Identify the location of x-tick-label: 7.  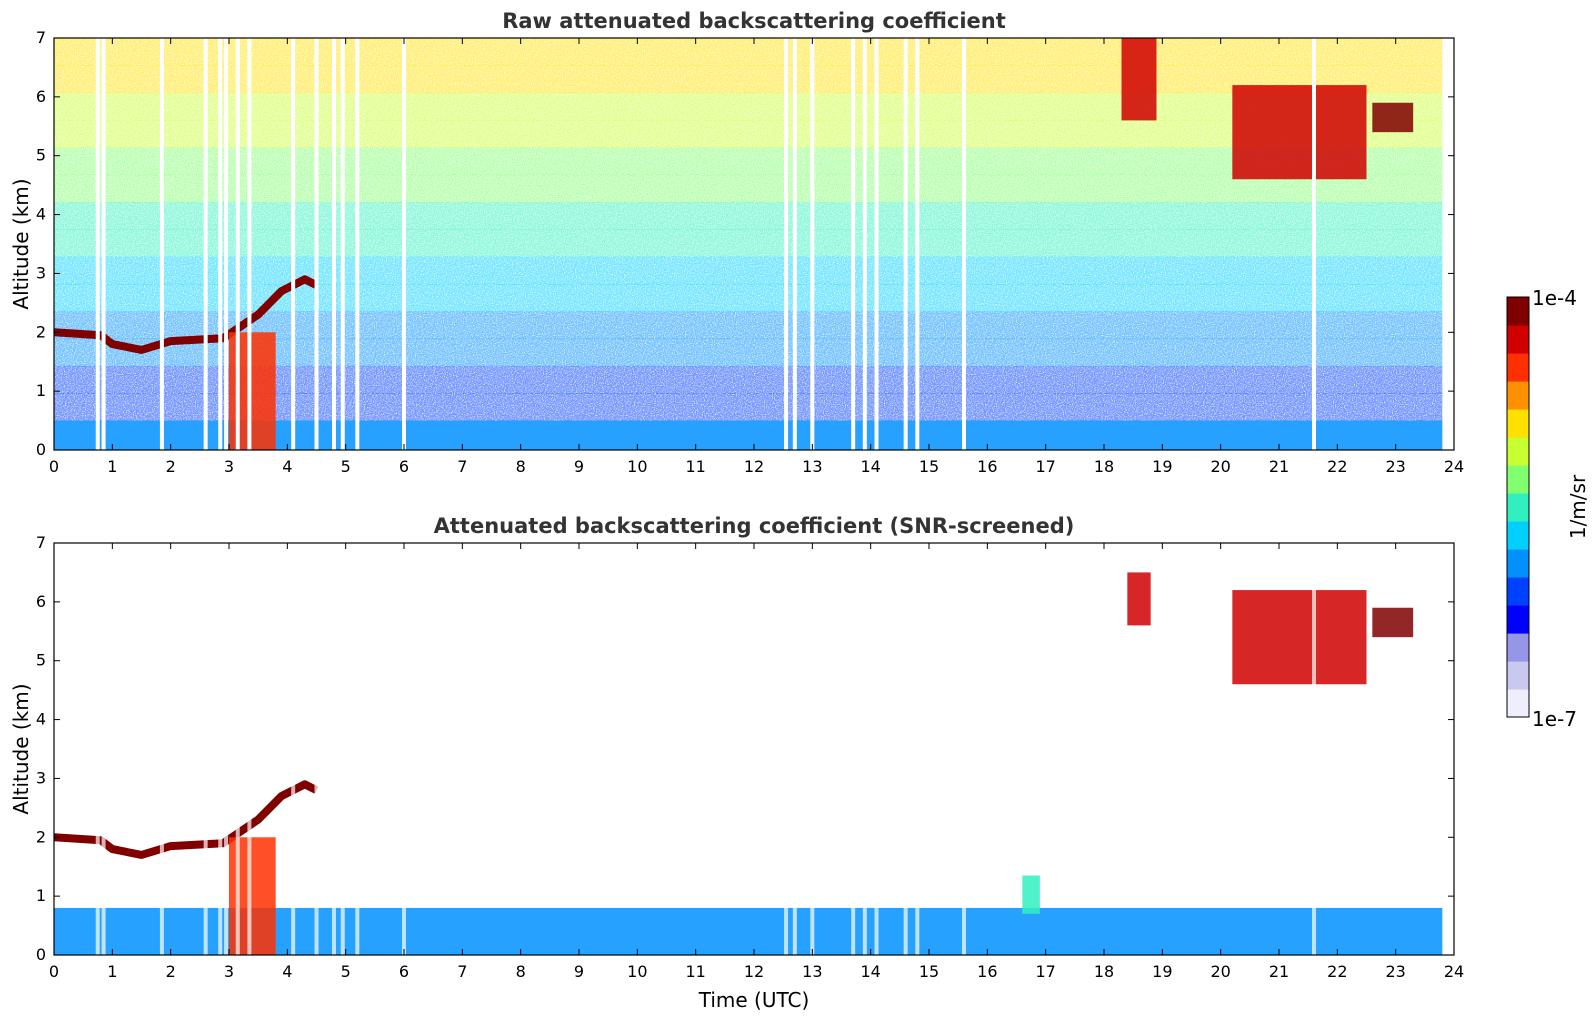
(462, 466).